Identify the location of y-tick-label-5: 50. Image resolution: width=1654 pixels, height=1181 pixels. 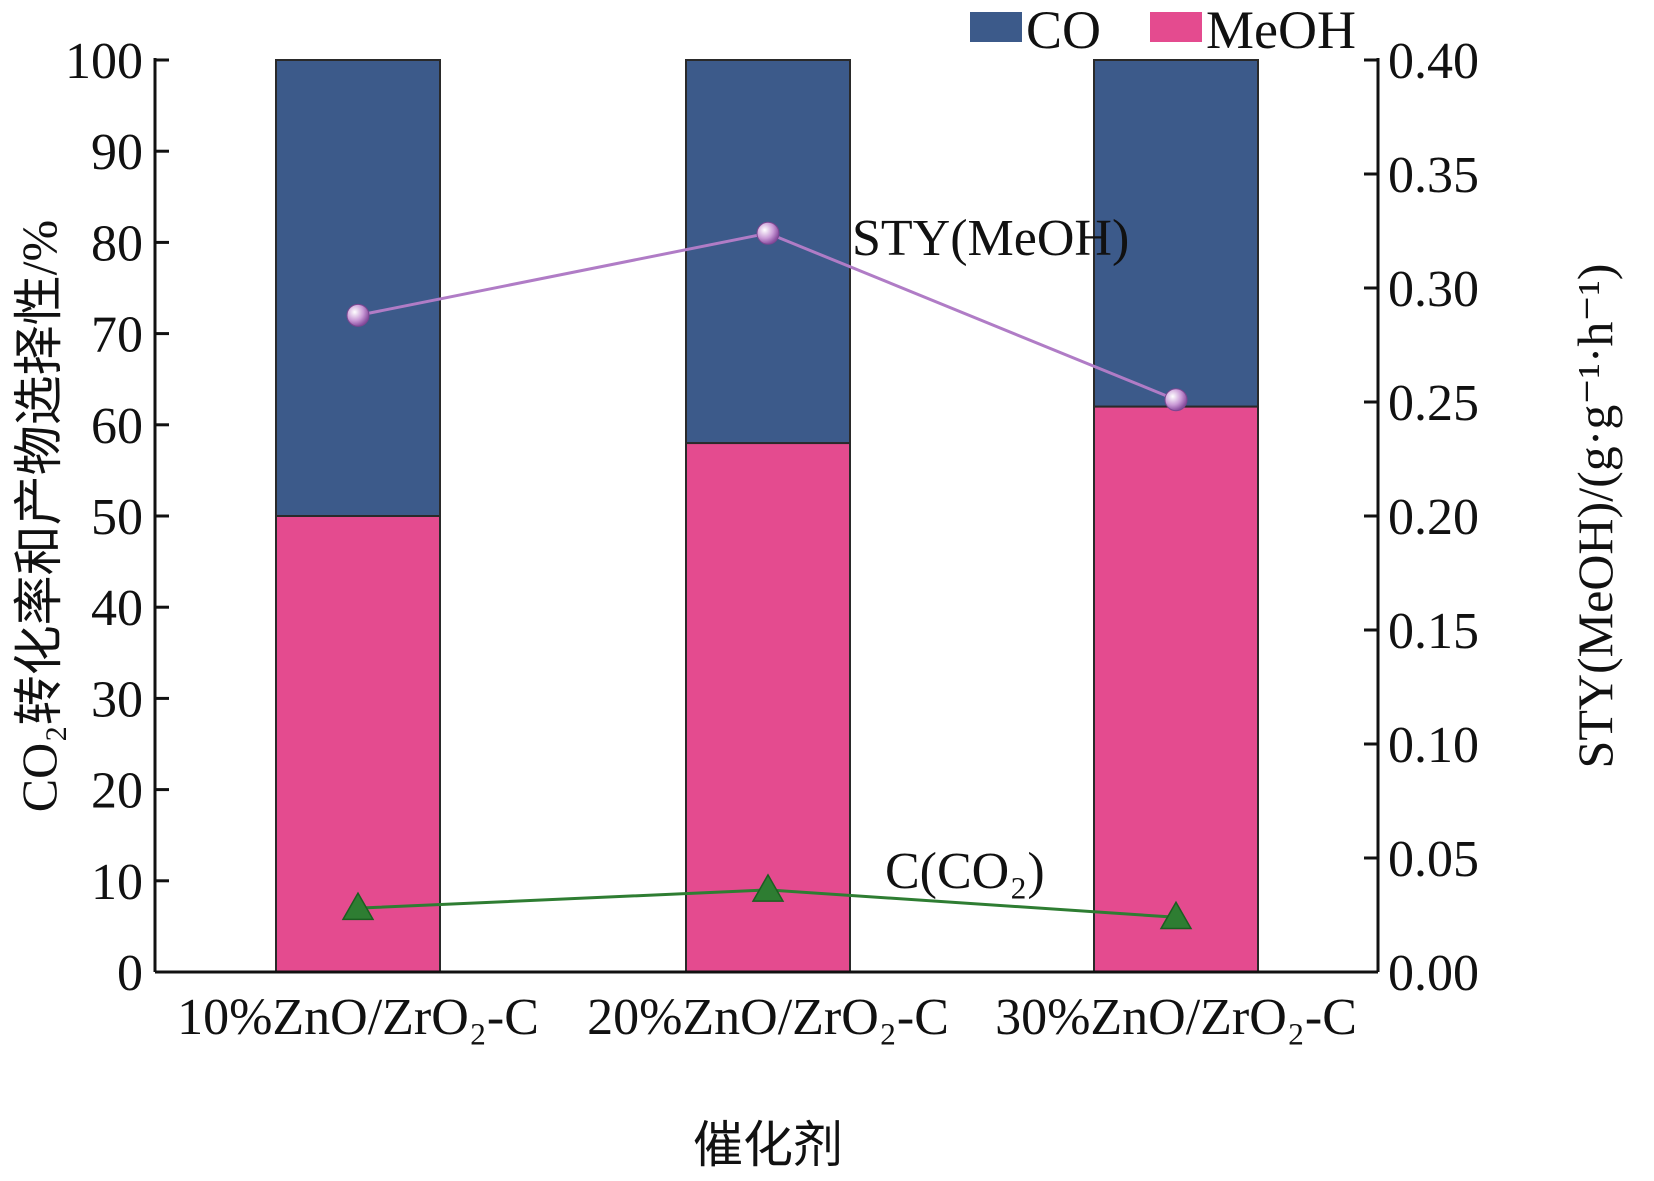
(117, 517).